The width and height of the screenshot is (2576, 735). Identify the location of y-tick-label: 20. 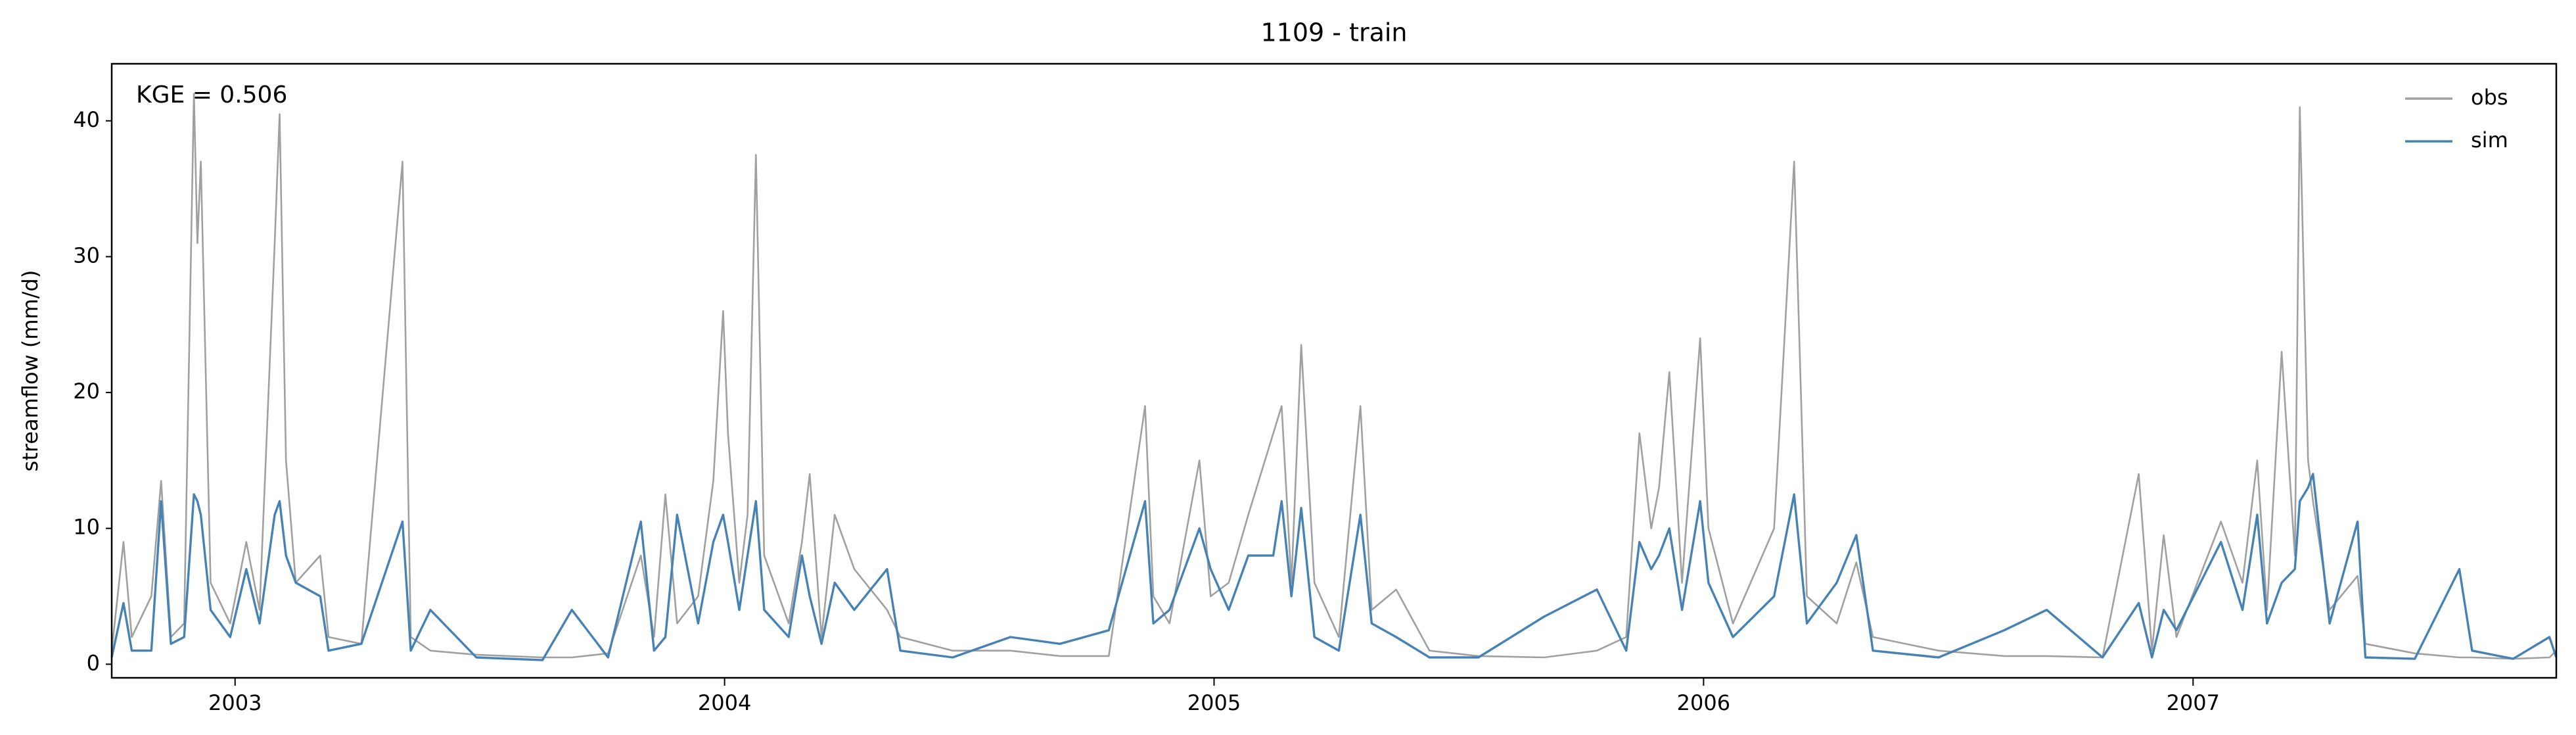
(87, 391).